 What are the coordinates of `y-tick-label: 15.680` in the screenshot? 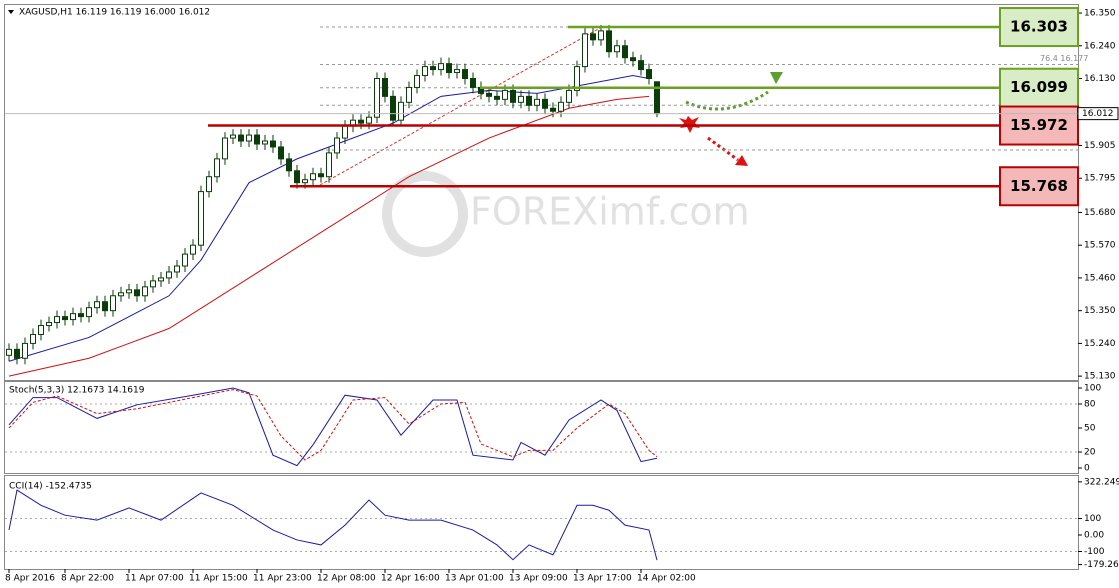 It's located at (1100, 213).